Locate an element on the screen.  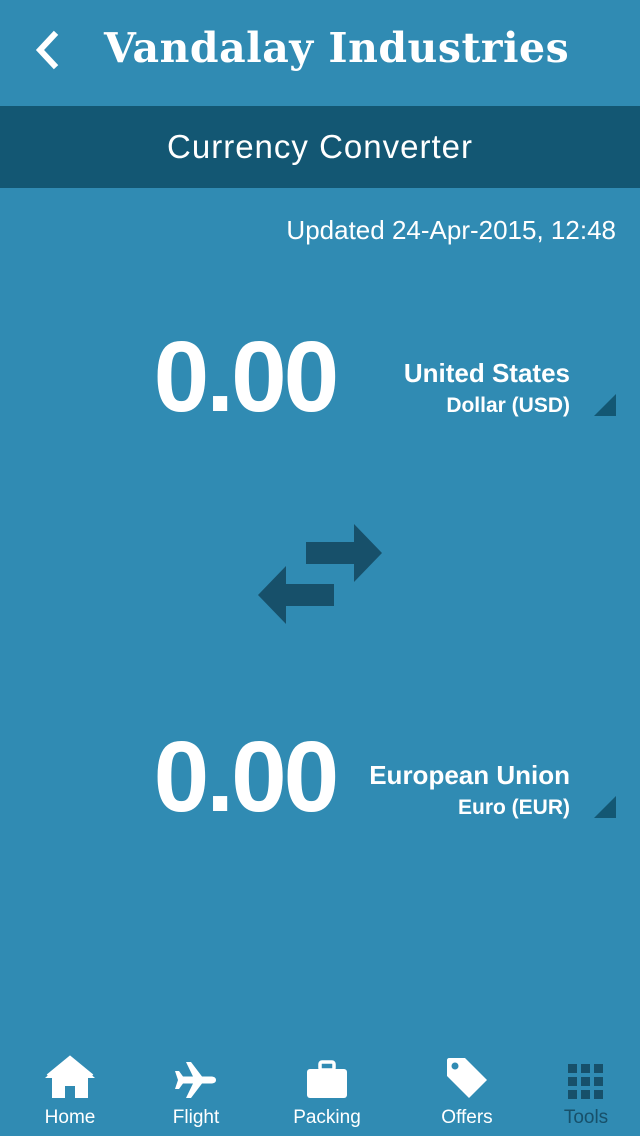
tab-bar: Home Flight Packing is located at coordinates (320, 1088).